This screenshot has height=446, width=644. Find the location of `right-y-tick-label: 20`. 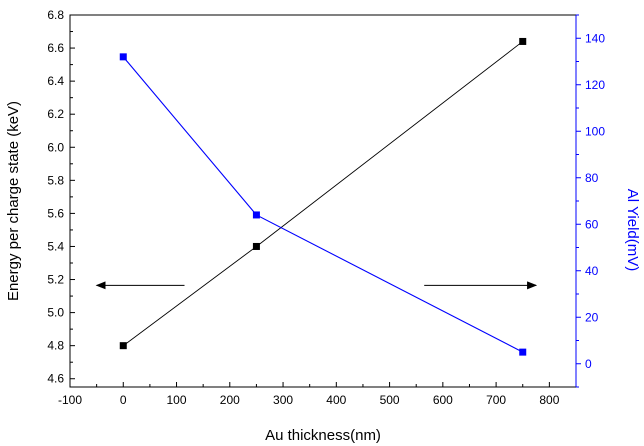

right-y-tick-label: 20 is located at coordinates (592, 317).